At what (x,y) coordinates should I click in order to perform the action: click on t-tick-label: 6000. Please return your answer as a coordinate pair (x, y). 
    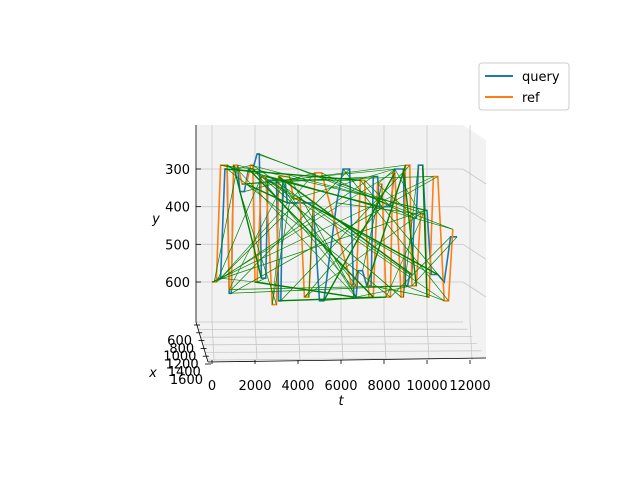
    Looking at the image, I should click on (340, 386).